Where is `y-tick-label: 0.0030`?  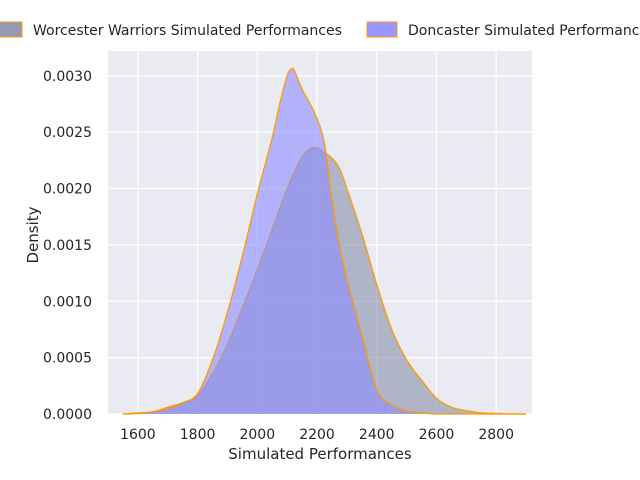 y-tick-label: 0.0030 is located at coordinates (67, 77).